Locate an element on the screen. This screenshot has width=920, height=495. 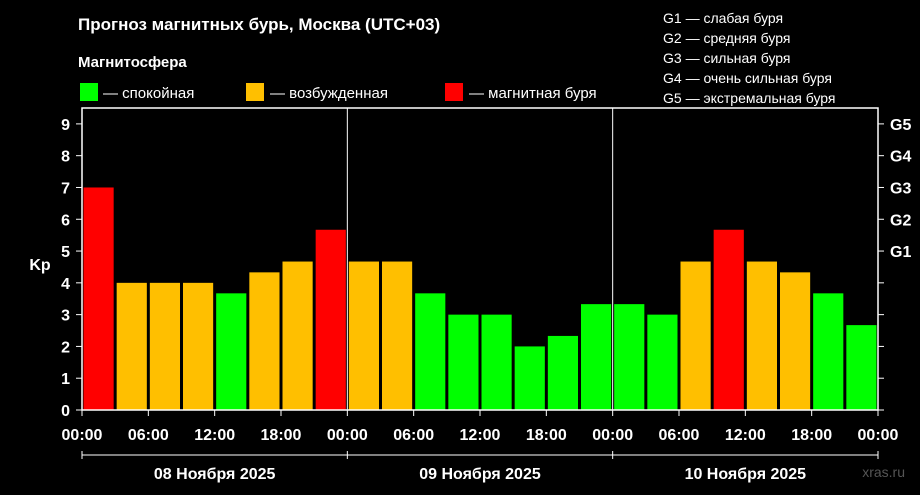
g-scale-item: G4 — очень сильная буря is located at coordinates (747, 78).